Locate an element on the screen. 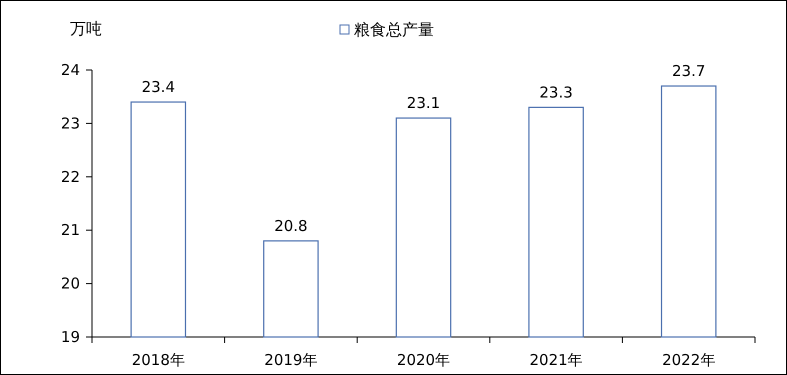  y-tick-label: 23 is located at coordinates (70, 123).